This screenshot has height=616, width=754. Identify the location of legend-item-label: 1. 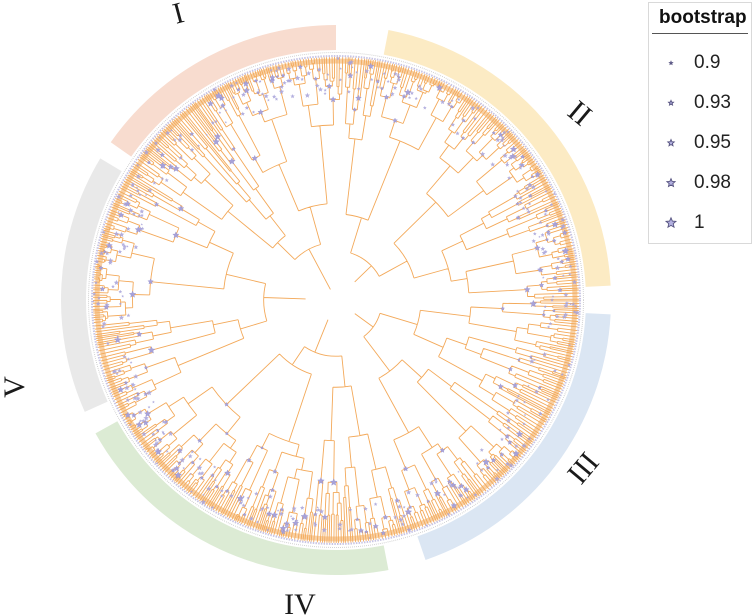
(699, 222).